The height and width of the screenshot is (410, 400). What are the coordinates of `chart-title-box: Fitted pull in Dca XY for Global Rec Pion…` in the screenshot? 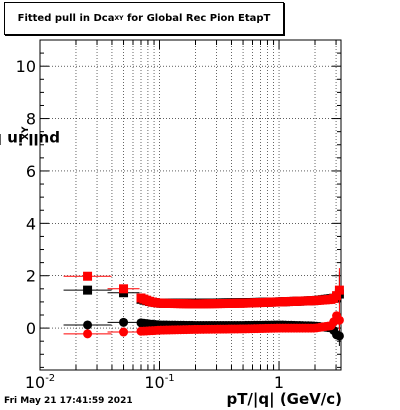 It's located at (144, 18).